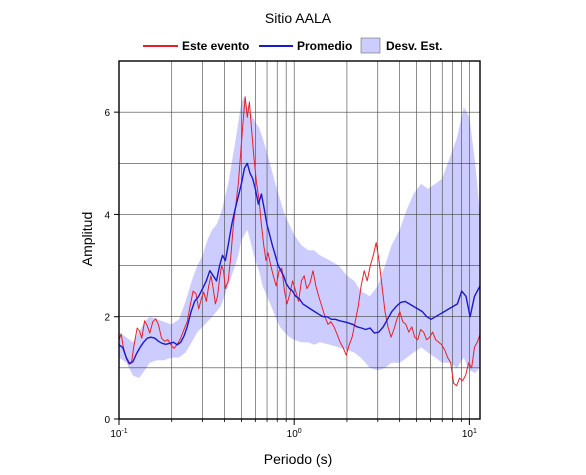  Describe the element at coordinates (107, 215) in the screenshot. I see `y-tick-label: 4` at that location.